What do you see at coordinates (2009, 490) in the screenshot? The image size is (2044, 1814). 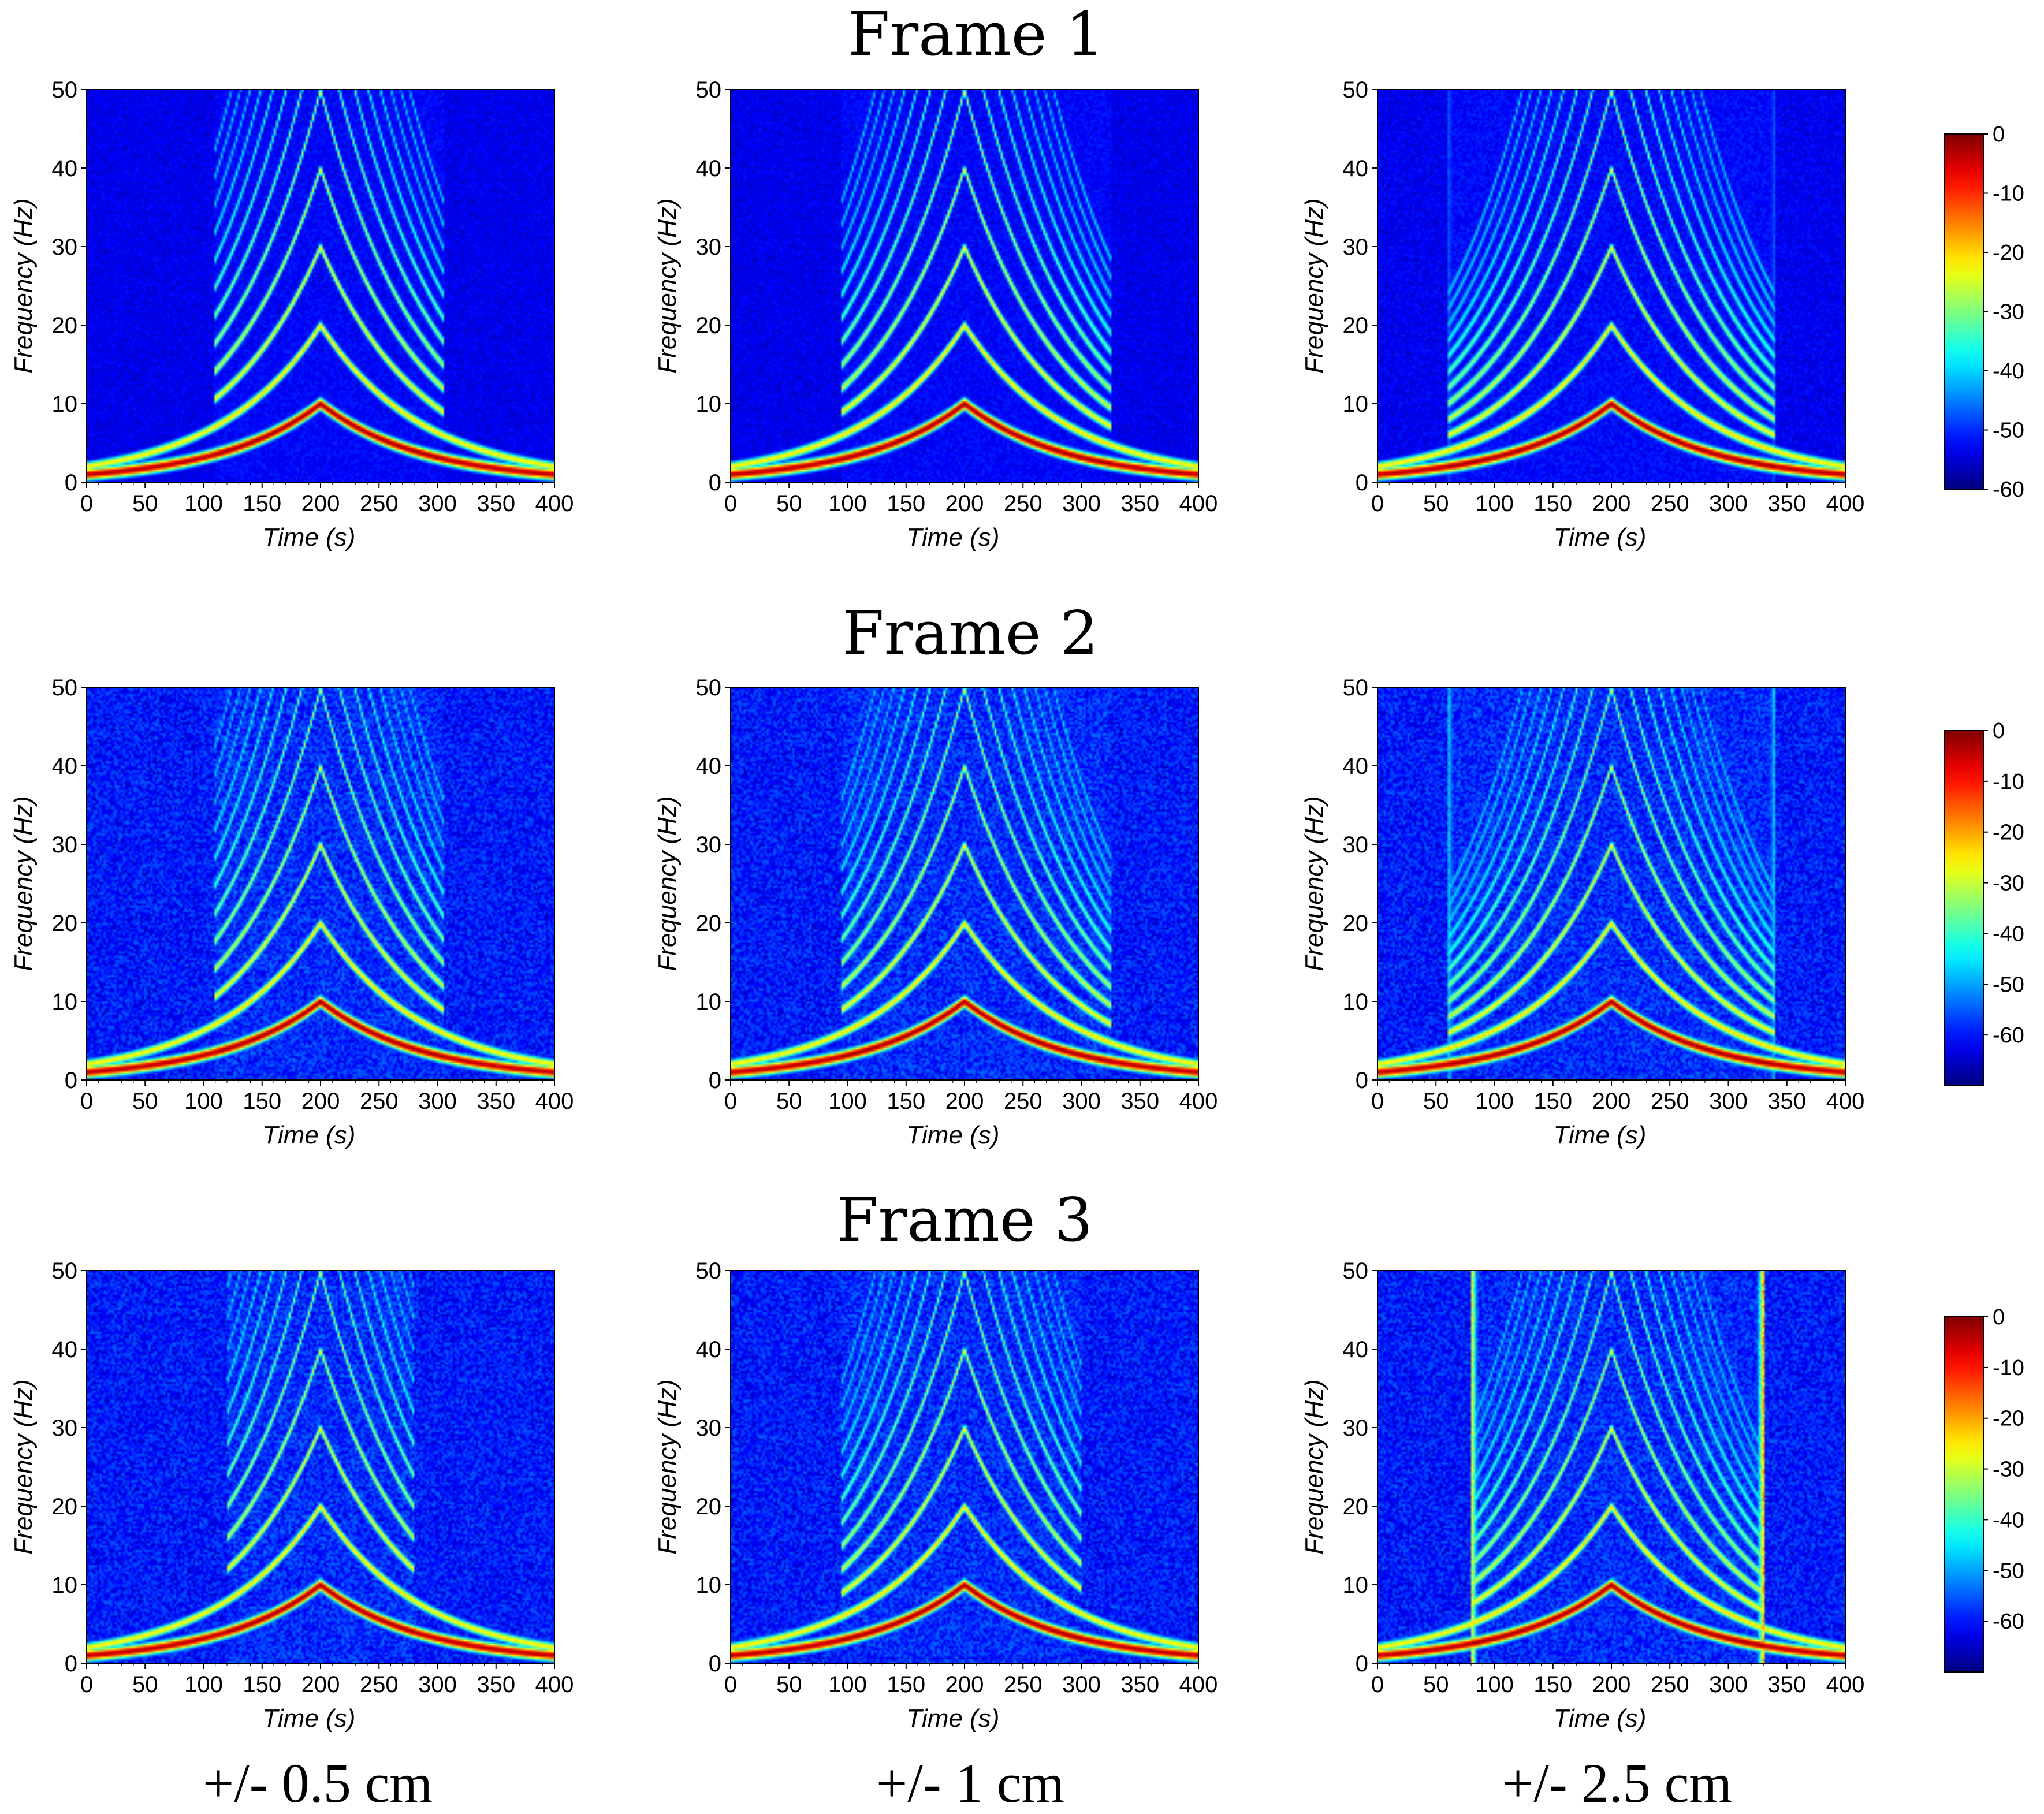 I see `colorbar-tick-label: -60` at bounding box center [2009, 490].